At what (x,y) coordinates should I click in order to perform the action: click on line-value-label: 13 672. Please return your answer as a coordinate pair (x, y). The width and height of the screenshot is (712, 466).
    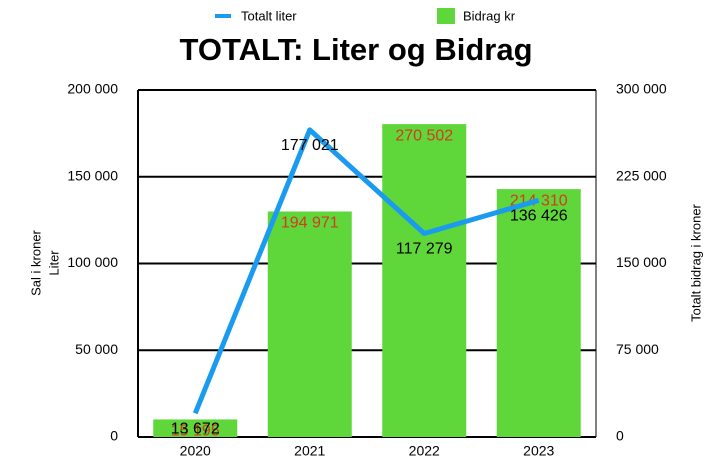
    Looking at the image, I should click on (195, 428).